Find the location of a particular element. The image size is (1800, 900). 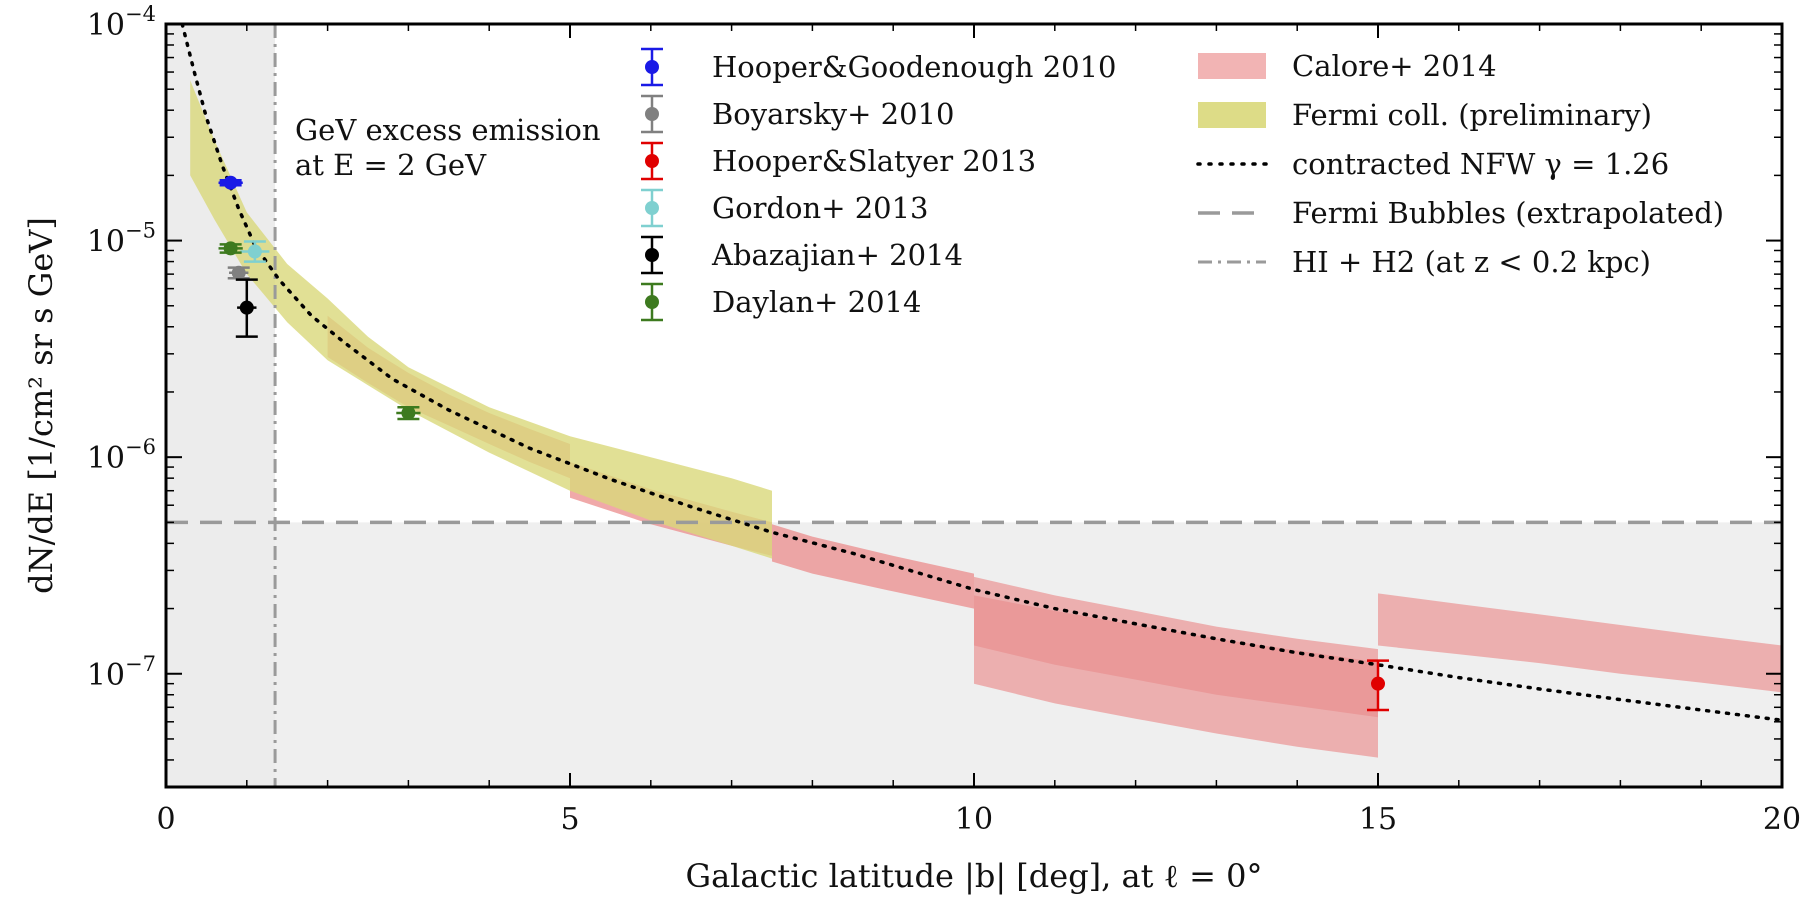

legend-item-point-1: Boyarsky+ 2010 is located at coordinates (797, 114).